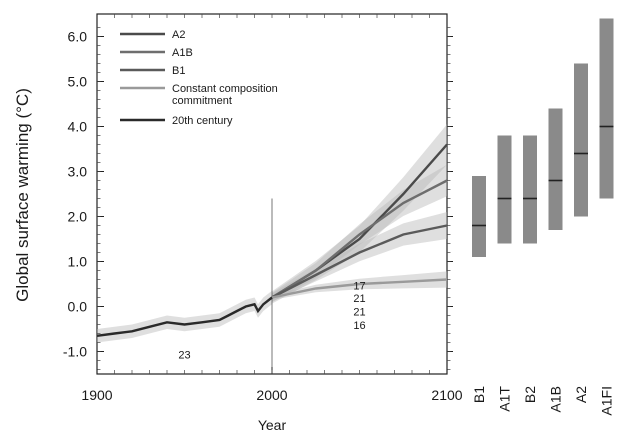 The image size is (629, 434). What do you see at coordinates (479, 394) in the screenshot?
I see `scenario-label: B1` at bounding box center [479, 394].